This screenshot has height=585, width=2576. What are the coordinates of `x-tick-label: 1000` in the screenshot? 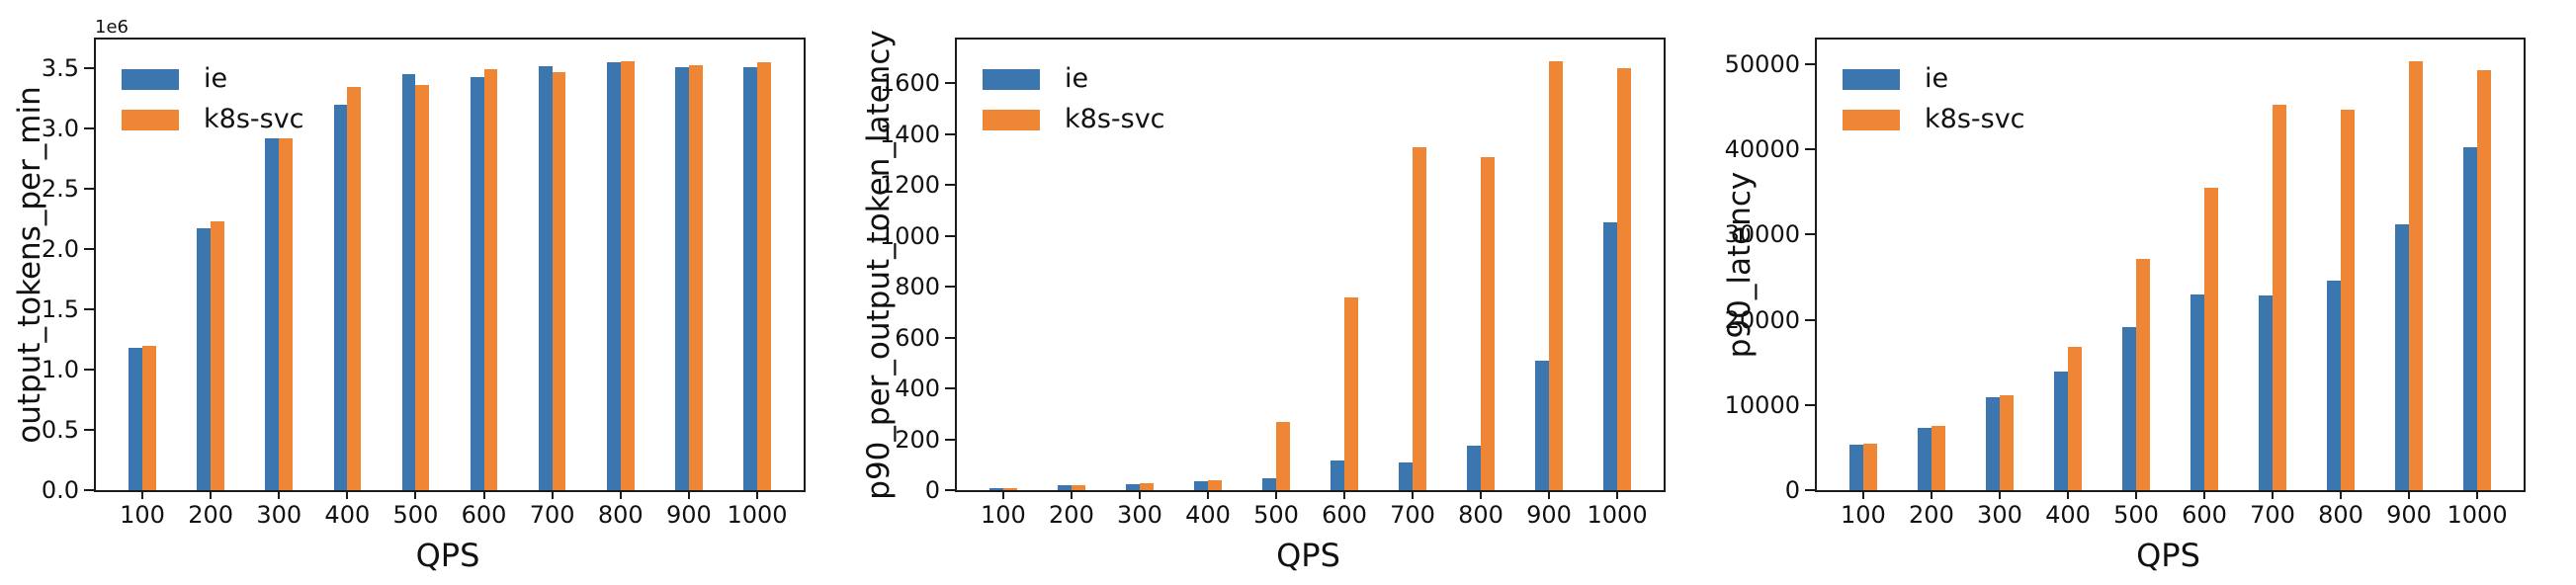 It's located at (1617, 515).